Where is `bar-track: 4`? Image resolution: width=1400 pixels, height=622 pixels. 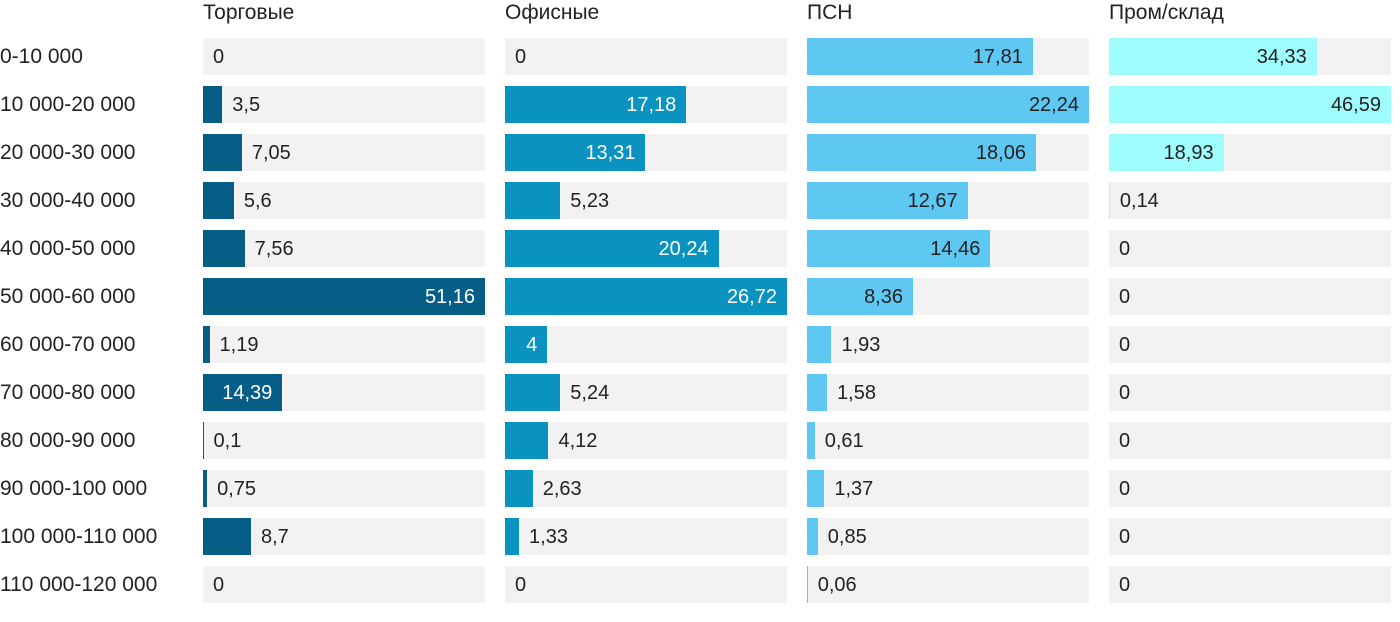 bar-track: 4 is located at coordinates (646, 344).